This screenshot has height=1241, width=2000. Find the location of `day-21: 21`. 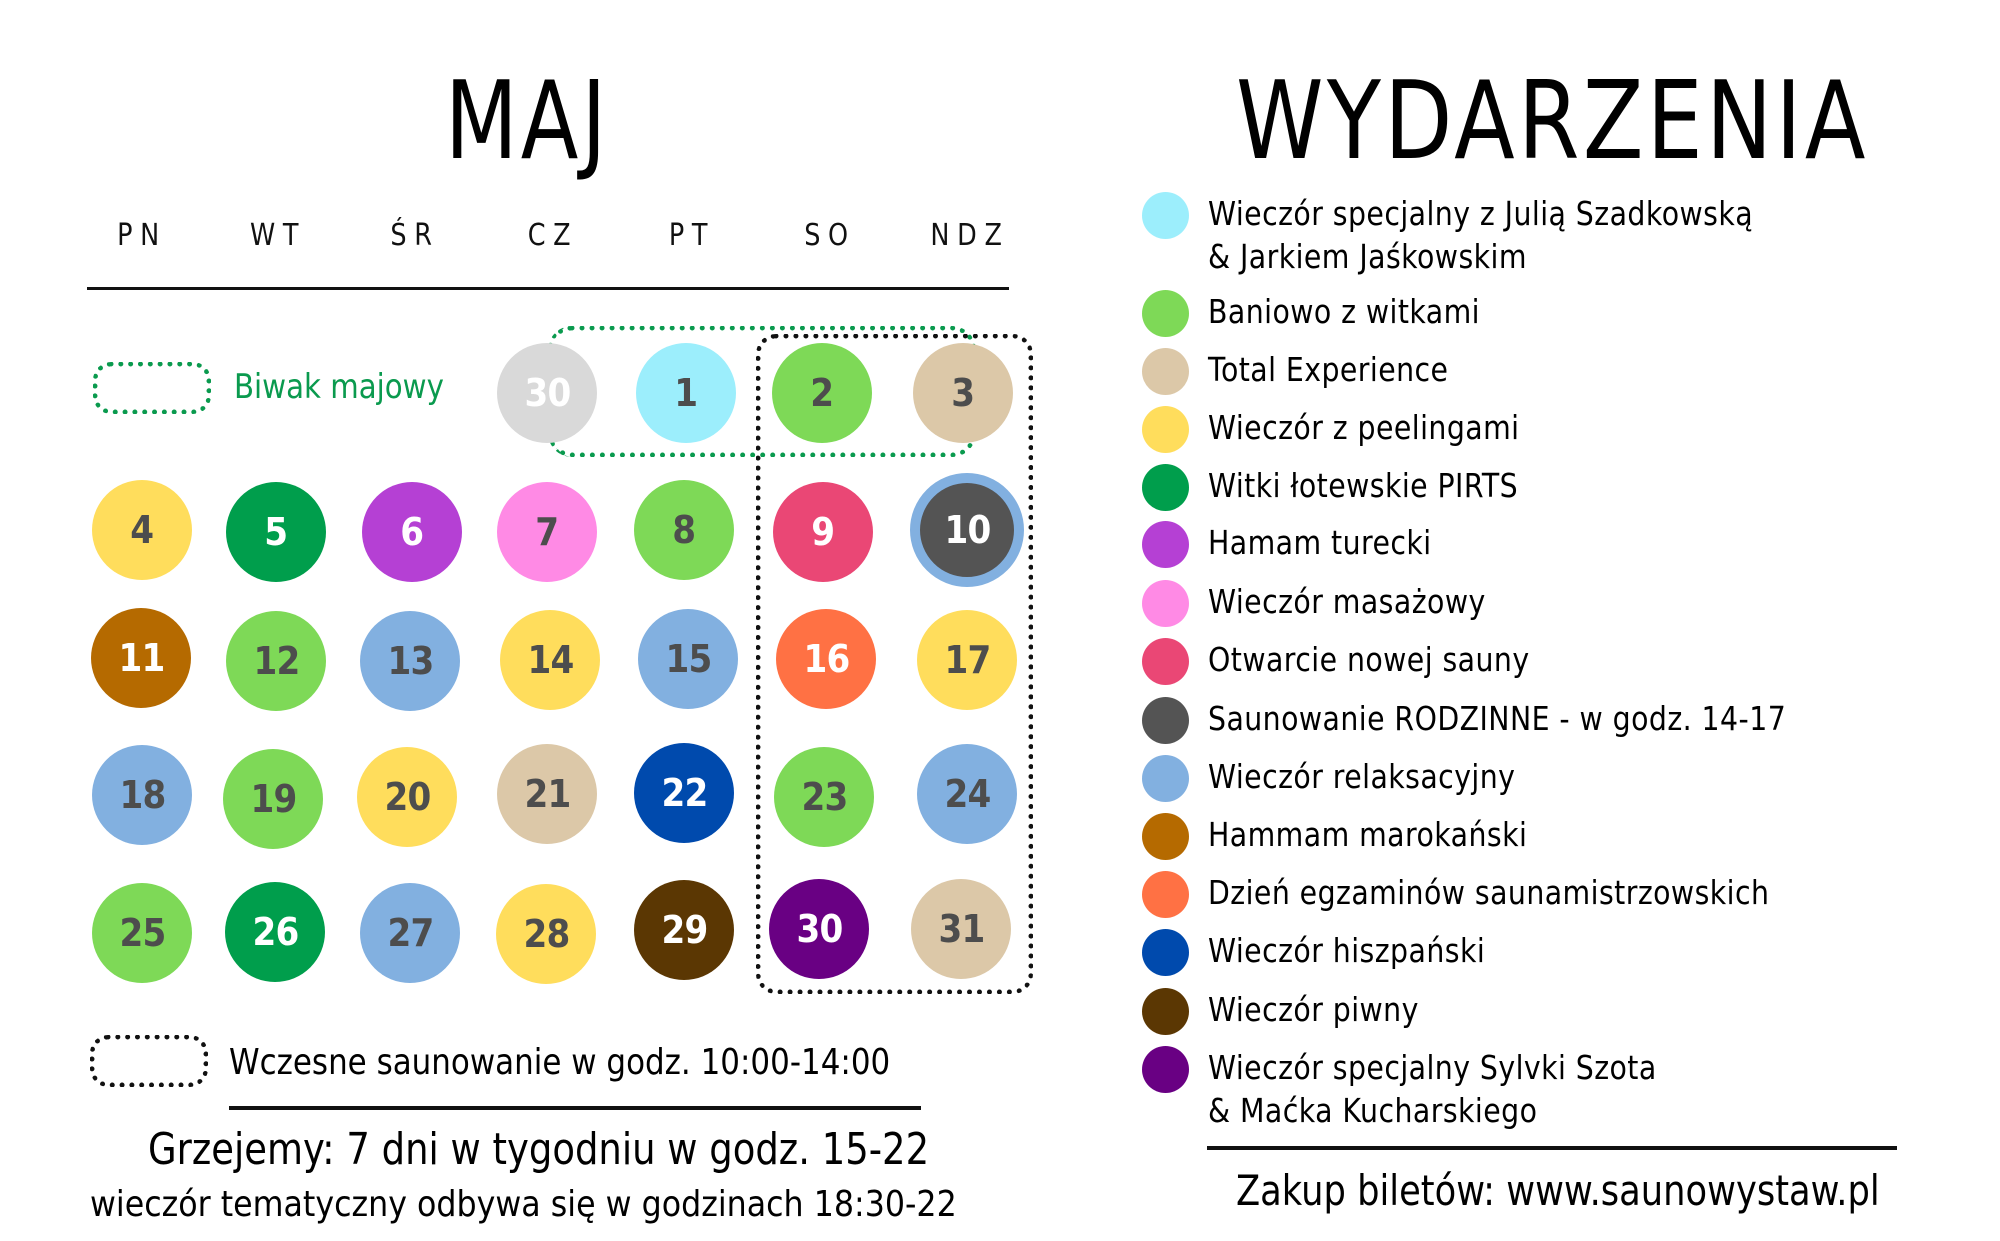

day-21: 21 is located at coordinates (547, 794).